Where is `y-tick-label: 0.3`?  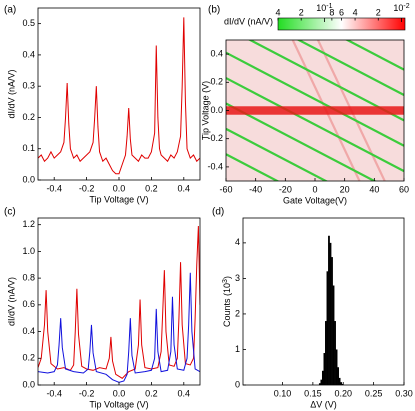 y-tick-label: 0.3 is located at coordinates (28, 86).